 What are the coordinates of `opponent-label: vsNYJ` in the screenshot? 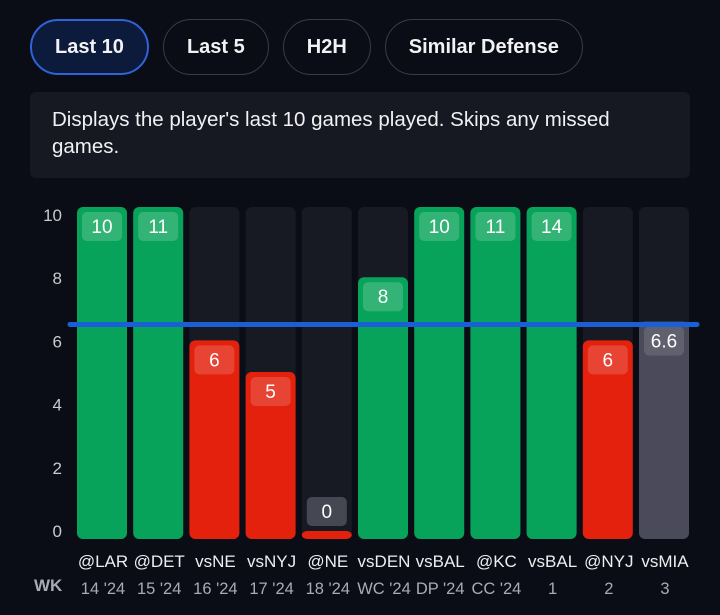 It's located at (271, 561).